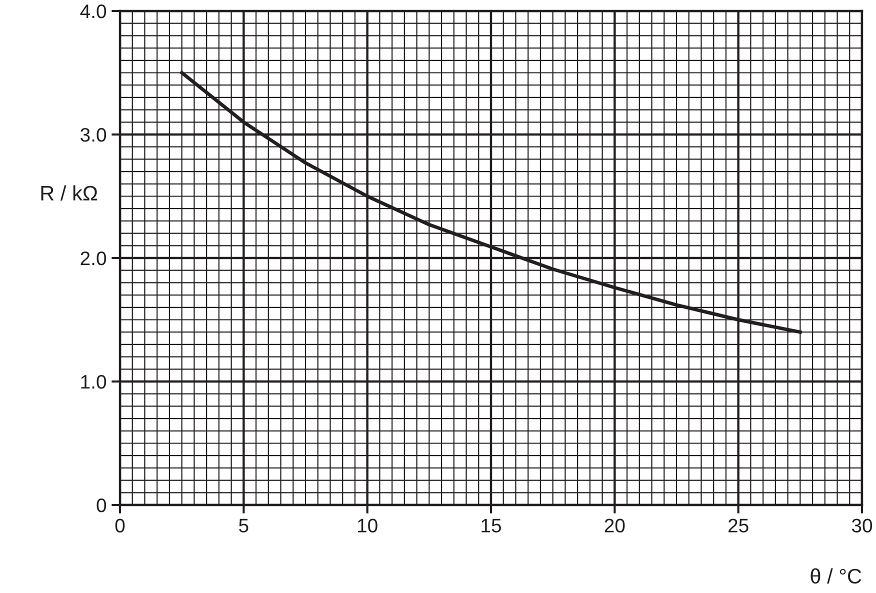  I want to click on x-tick-label: 25, so click(738, 525).